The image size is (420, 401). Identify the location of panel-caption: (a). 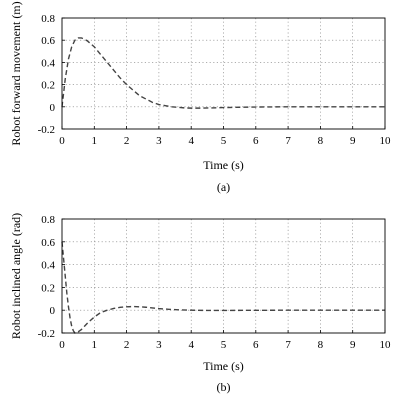
(223, 187).